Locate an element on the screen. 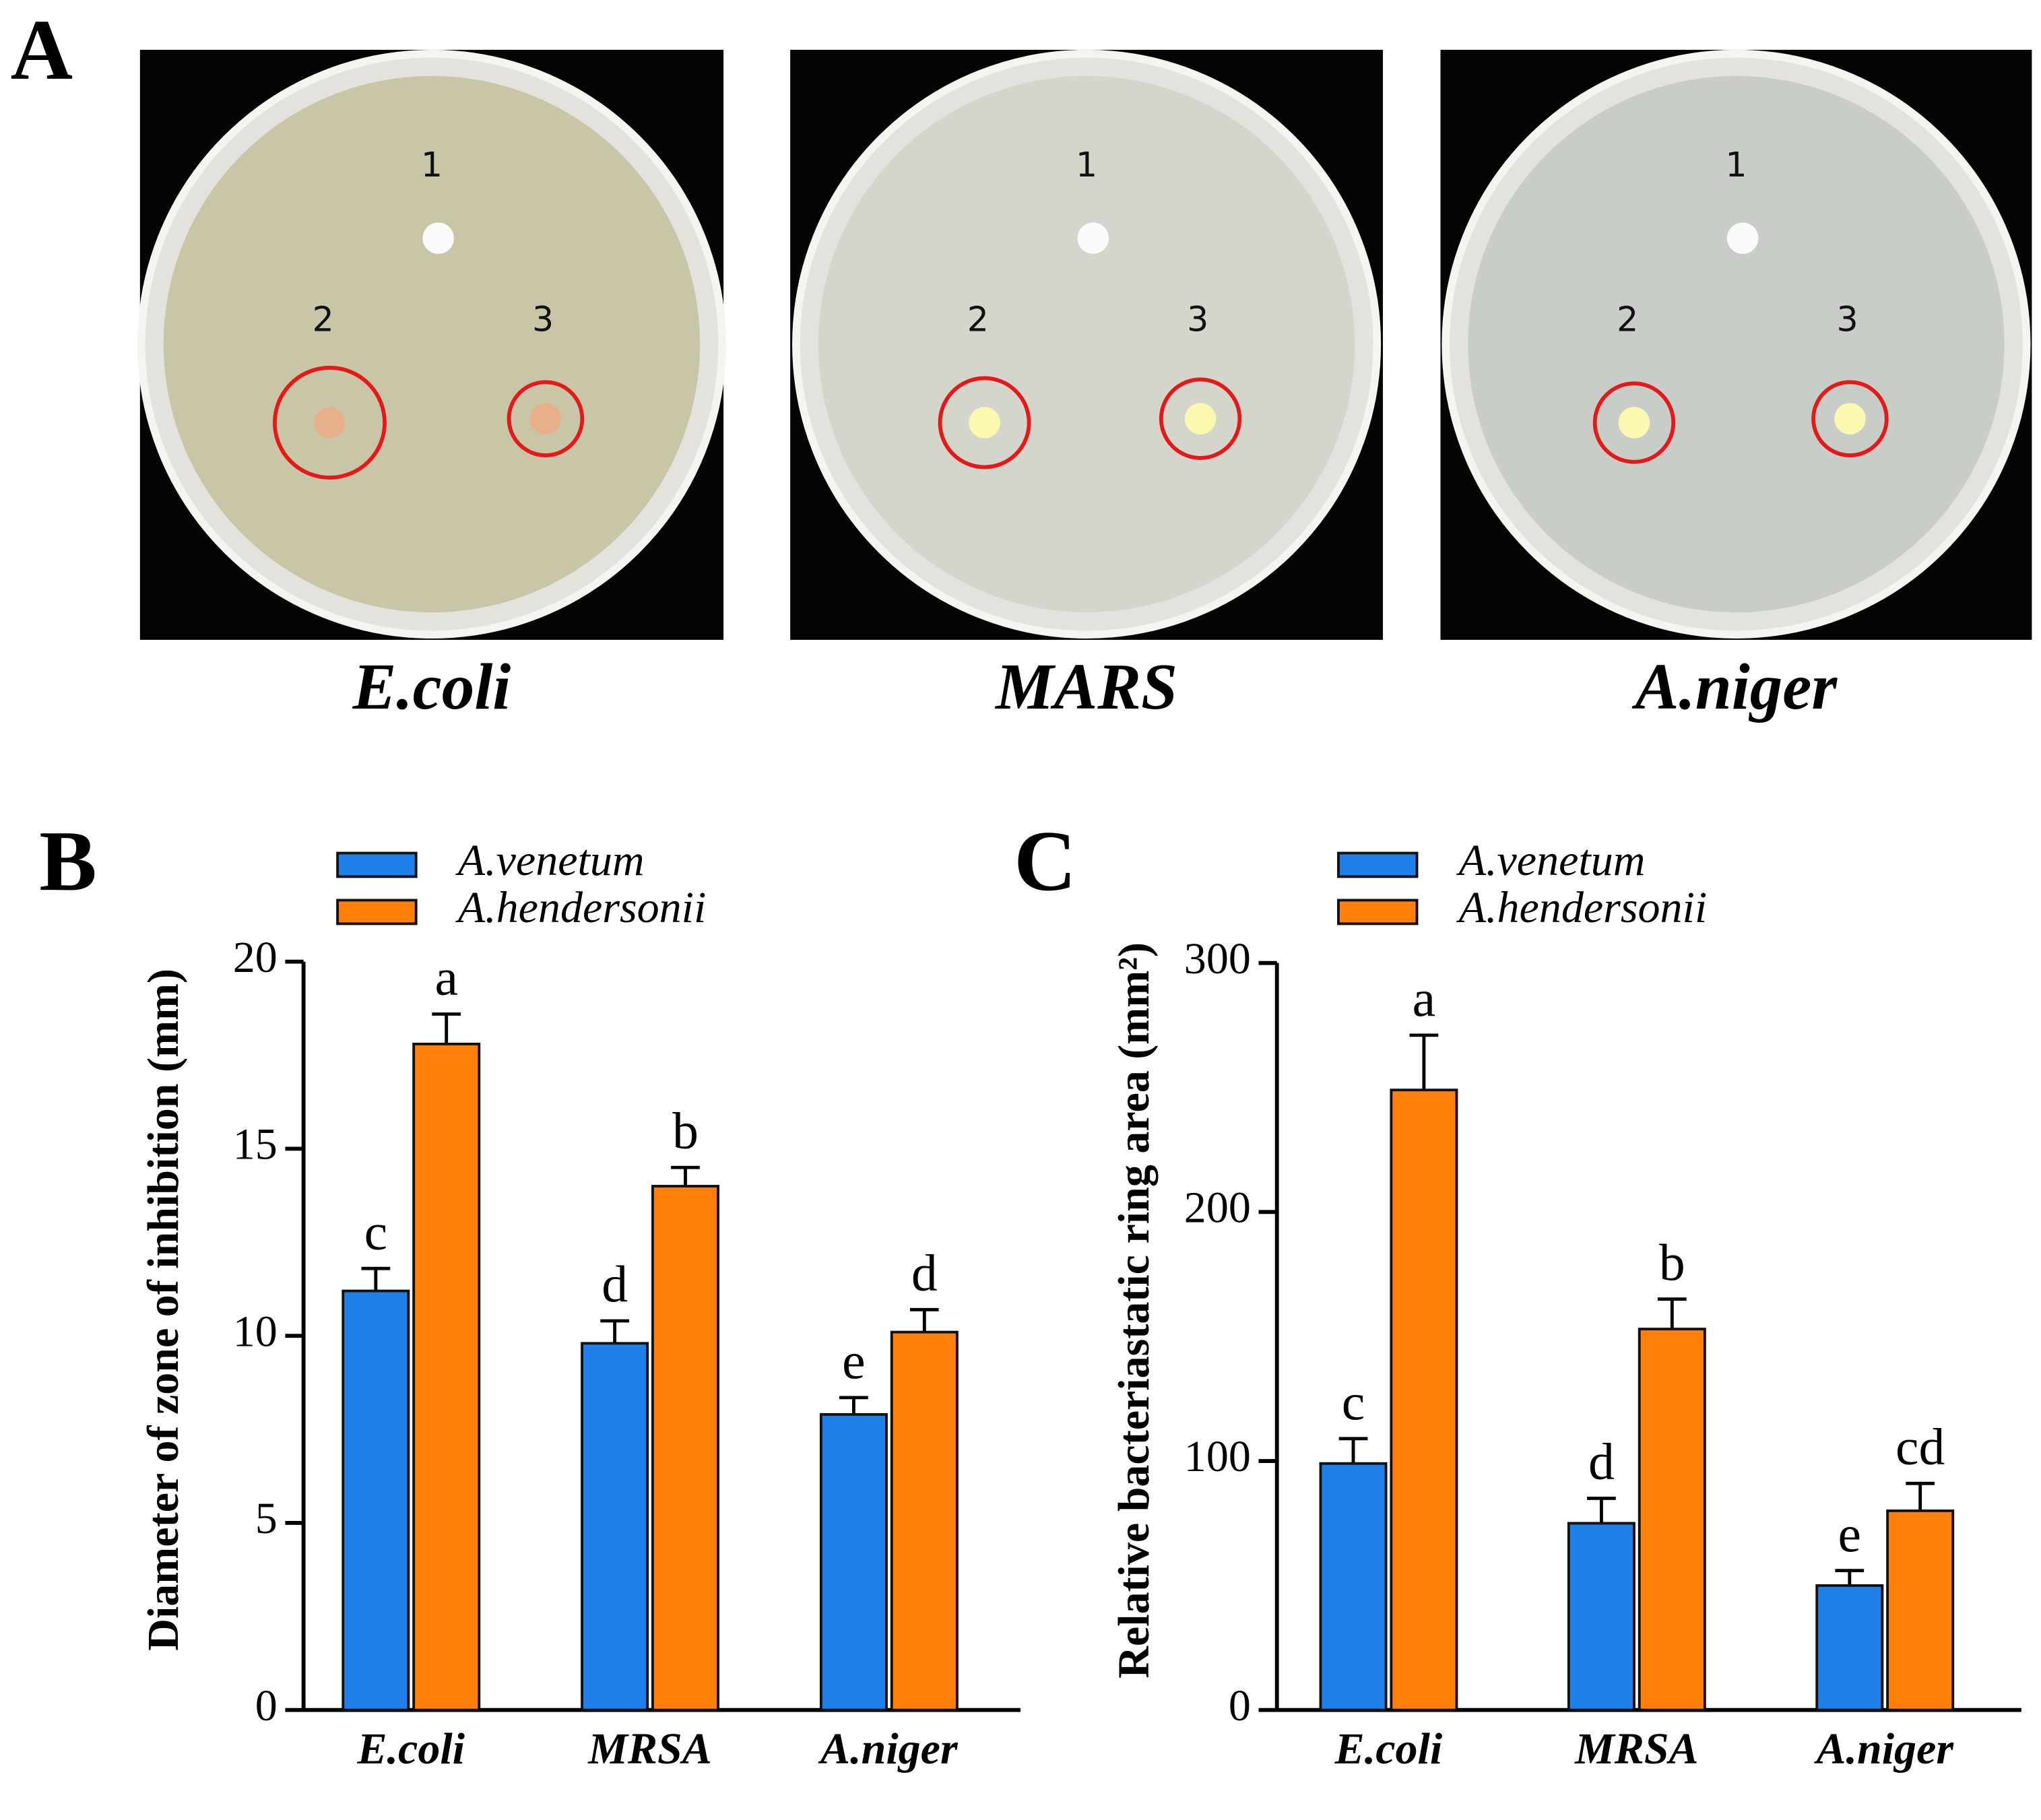  panel-label: B is located at coordinates (68, 861).